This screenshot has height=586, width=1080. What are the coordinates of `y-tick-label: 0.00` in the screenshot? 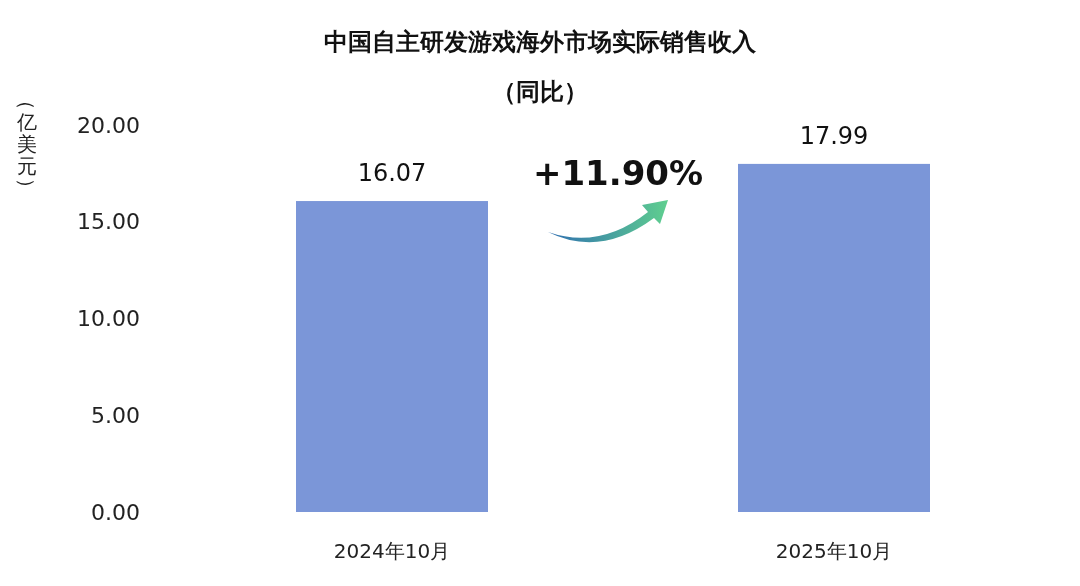 It's located at (115, 512).